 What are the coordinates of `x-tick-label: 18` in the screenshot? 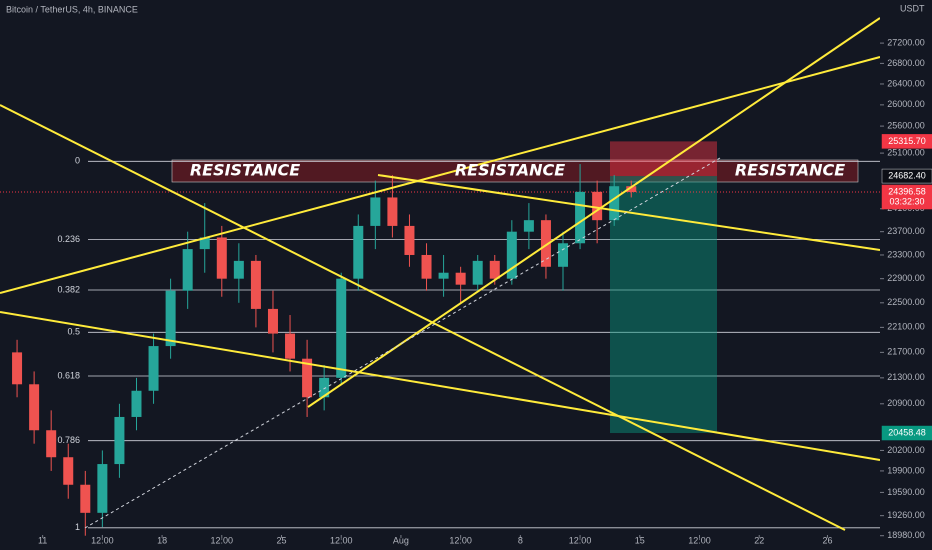 It's located at (162, 540).